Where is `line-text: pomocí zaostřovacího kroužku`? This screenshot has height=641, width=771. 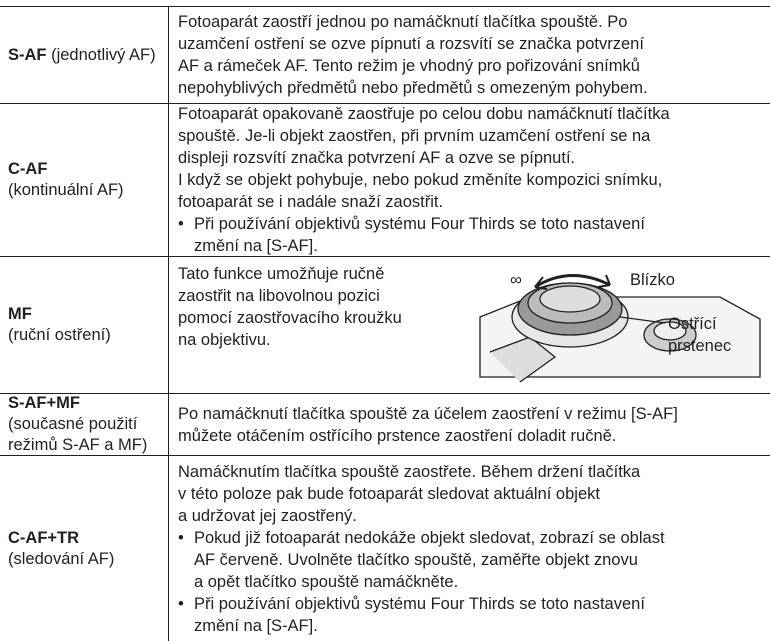 line-text: pomocí zaostřovacího kroužku is located at coordinates (290, 318).